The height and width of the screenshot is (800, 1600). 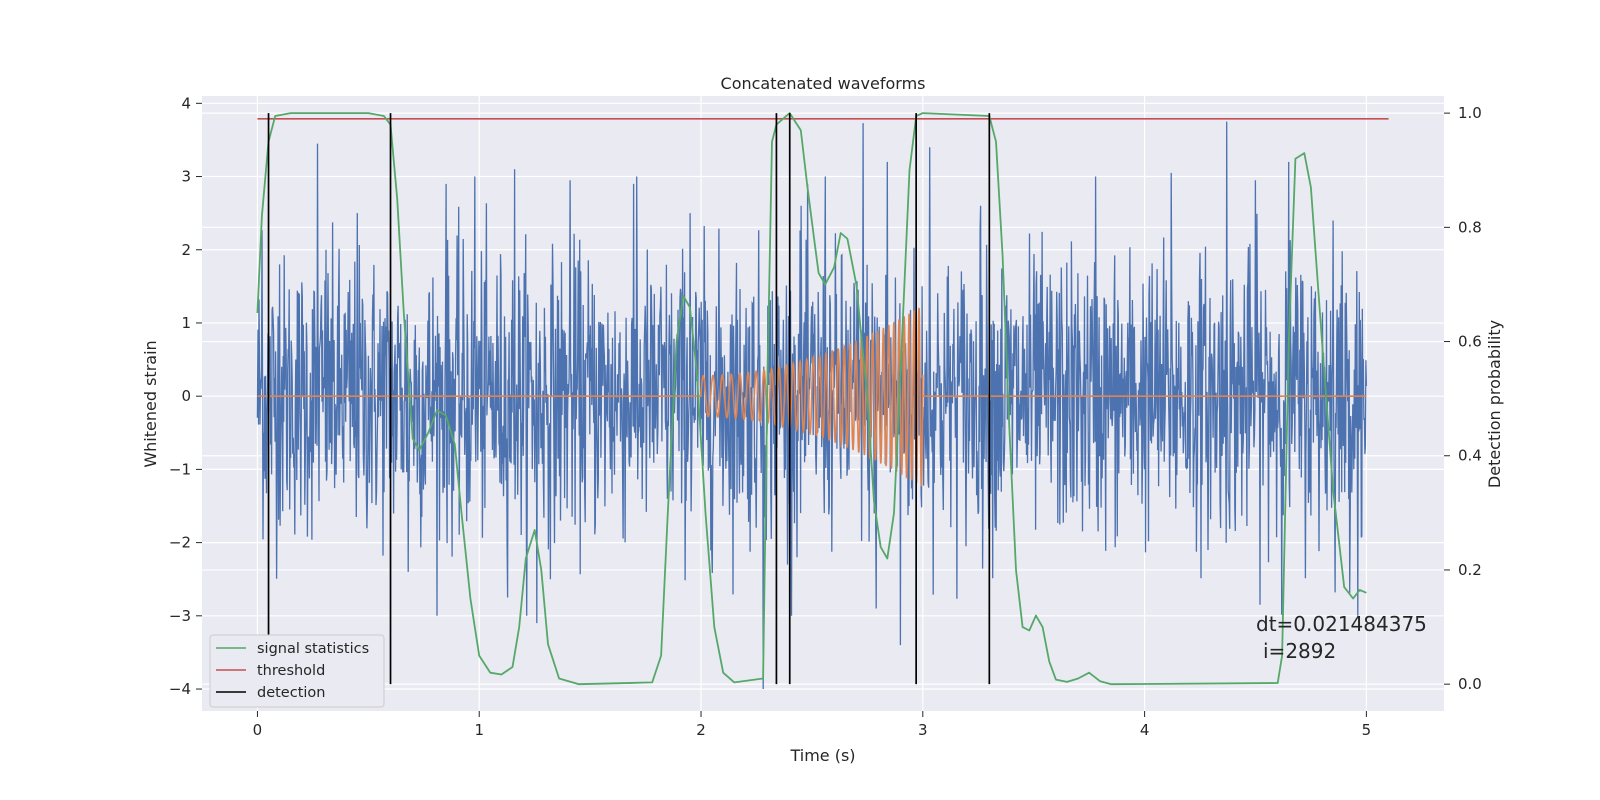 What do you see at coordinates (186, 103) in the screenshot?
I see `y-tick-label-4: 4` at bounding box center [186, 103].